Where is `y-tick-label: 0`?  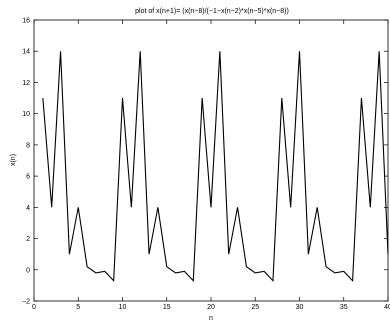 y-tick-label: 0 is located at coordinates (28, 270).